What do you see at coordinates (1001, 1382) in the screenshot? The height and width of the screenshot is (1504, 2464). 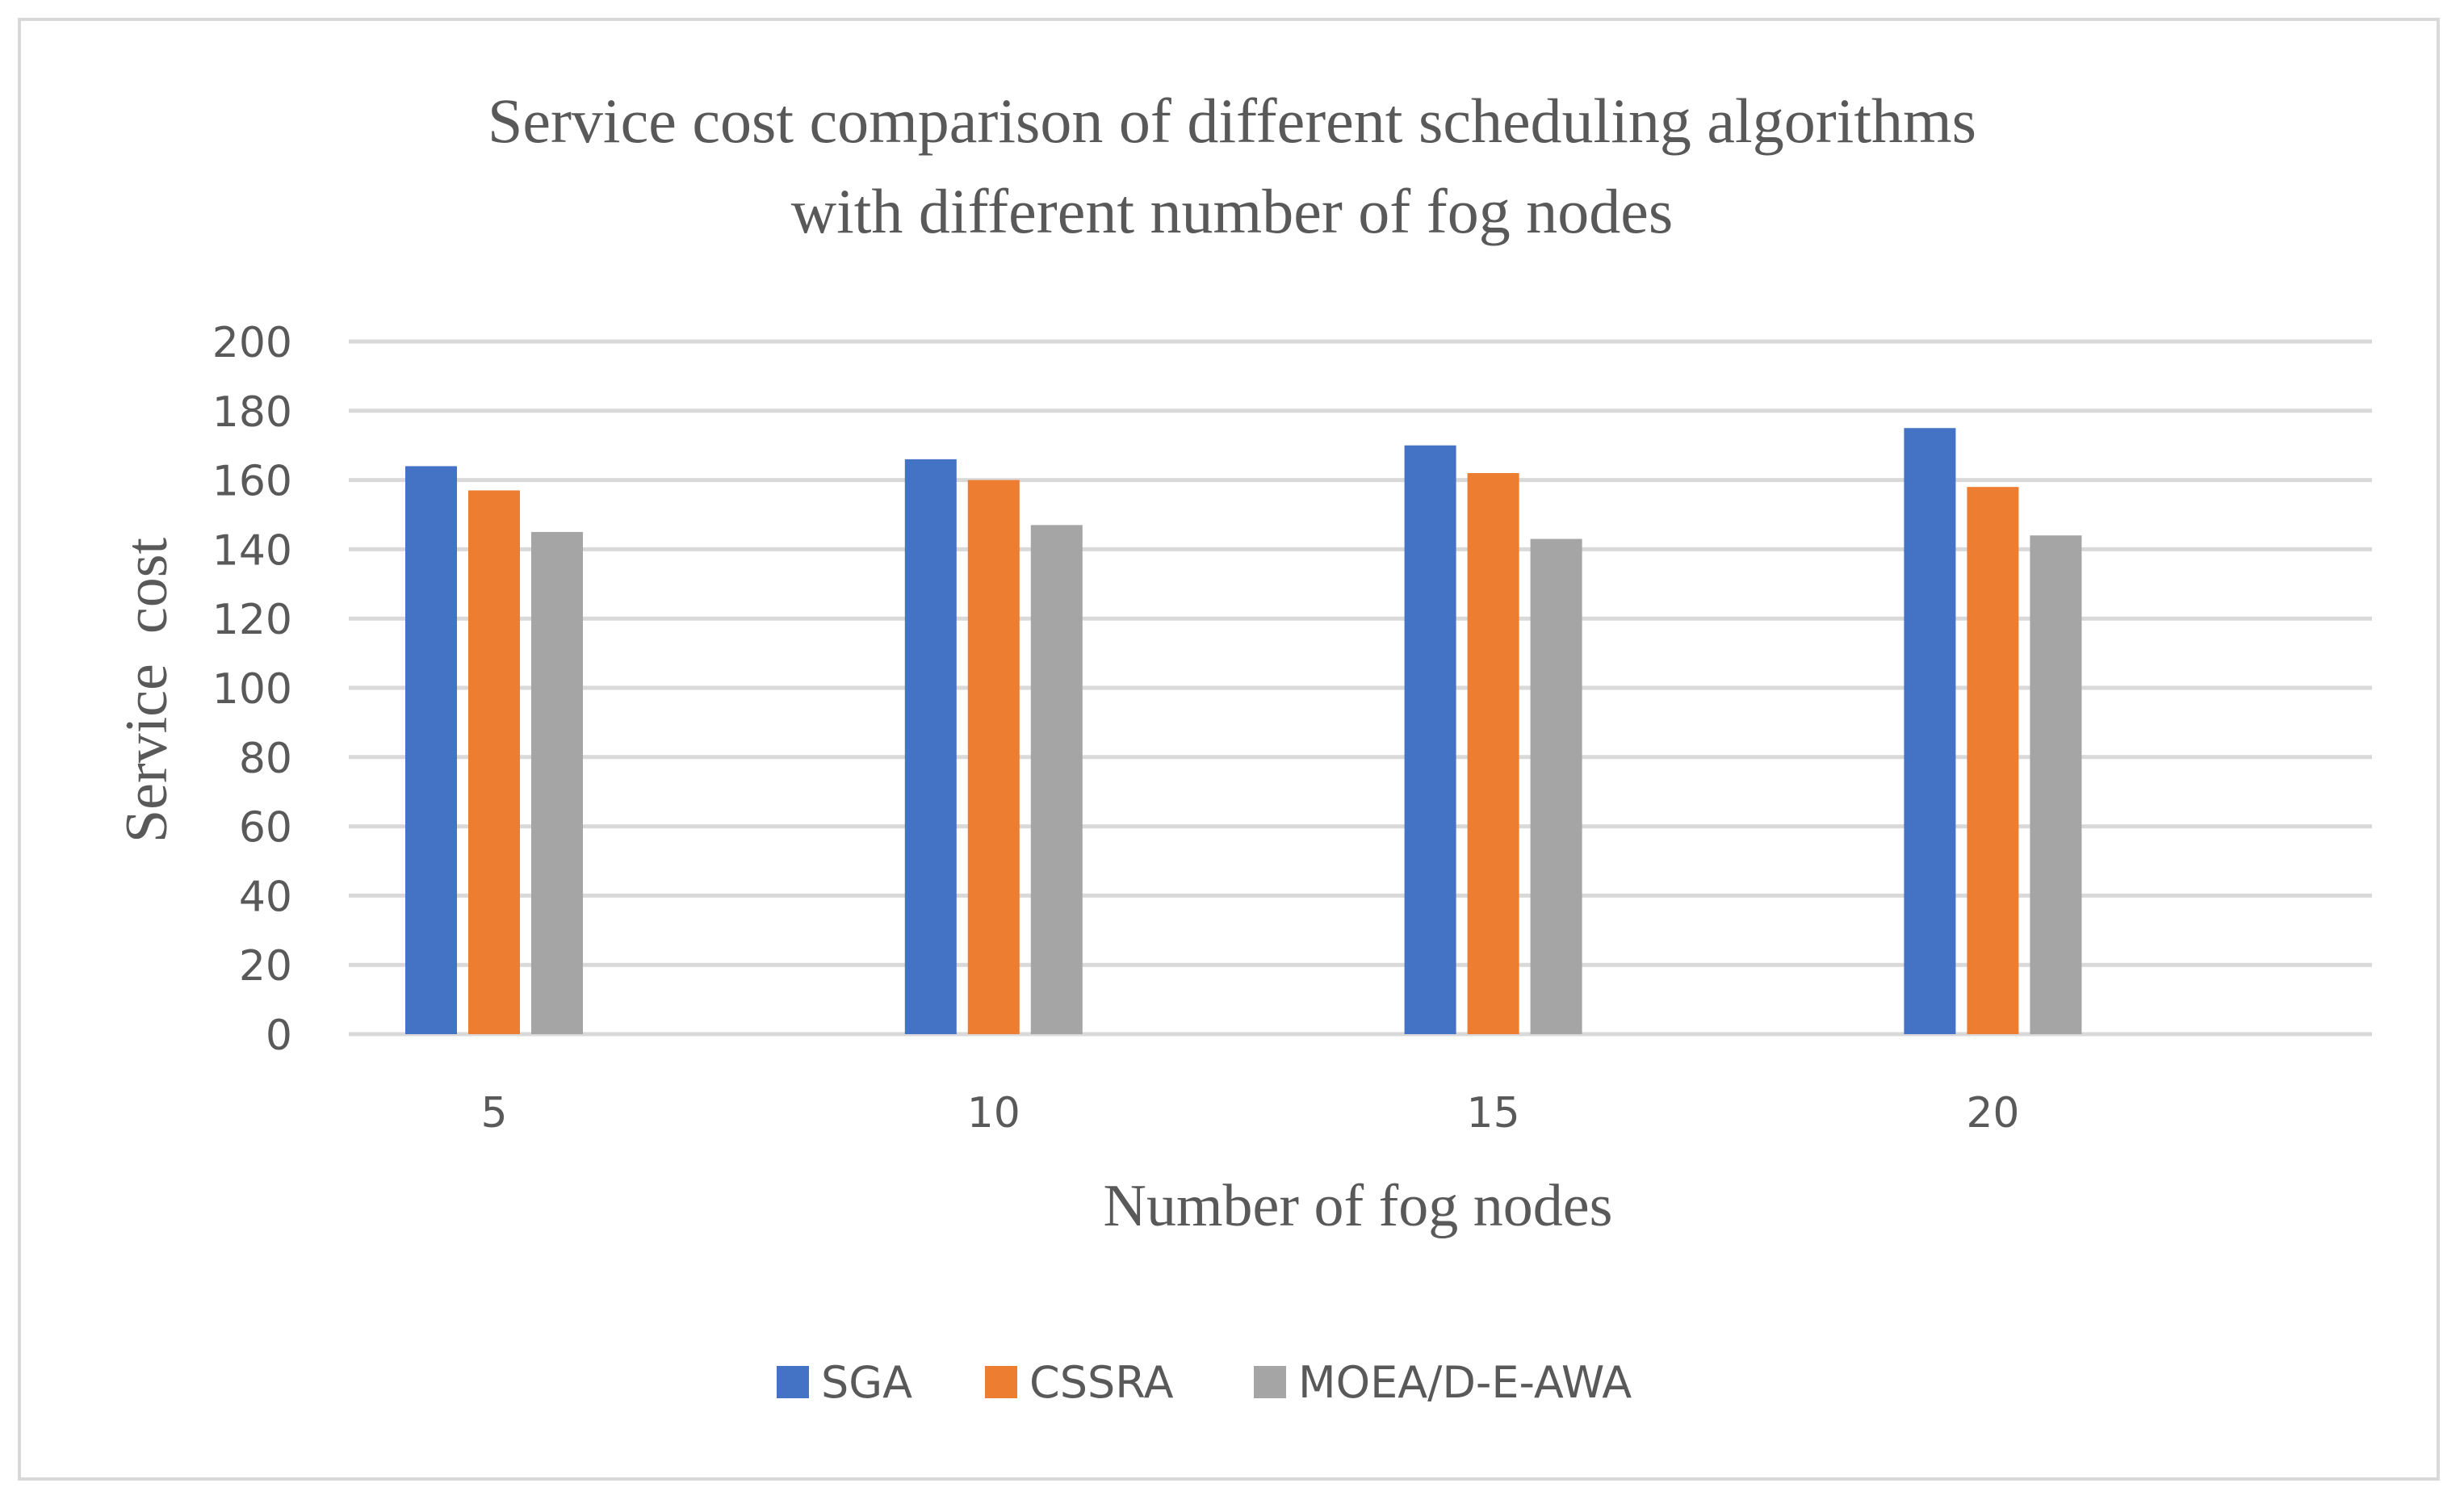 I see `legend-swatch-cssra` at bounding box center [1001, 1382].